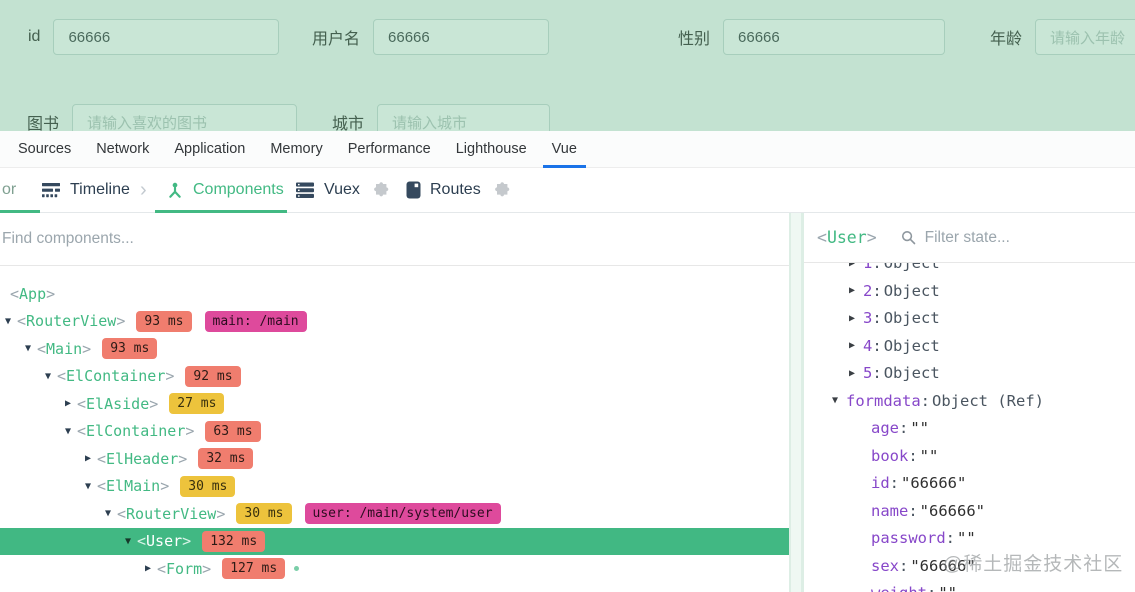  What do you see at coordinates (344, 190) in the screenshot?
I see `tab-vuex: Vuex` at bounding box center [344, 190].